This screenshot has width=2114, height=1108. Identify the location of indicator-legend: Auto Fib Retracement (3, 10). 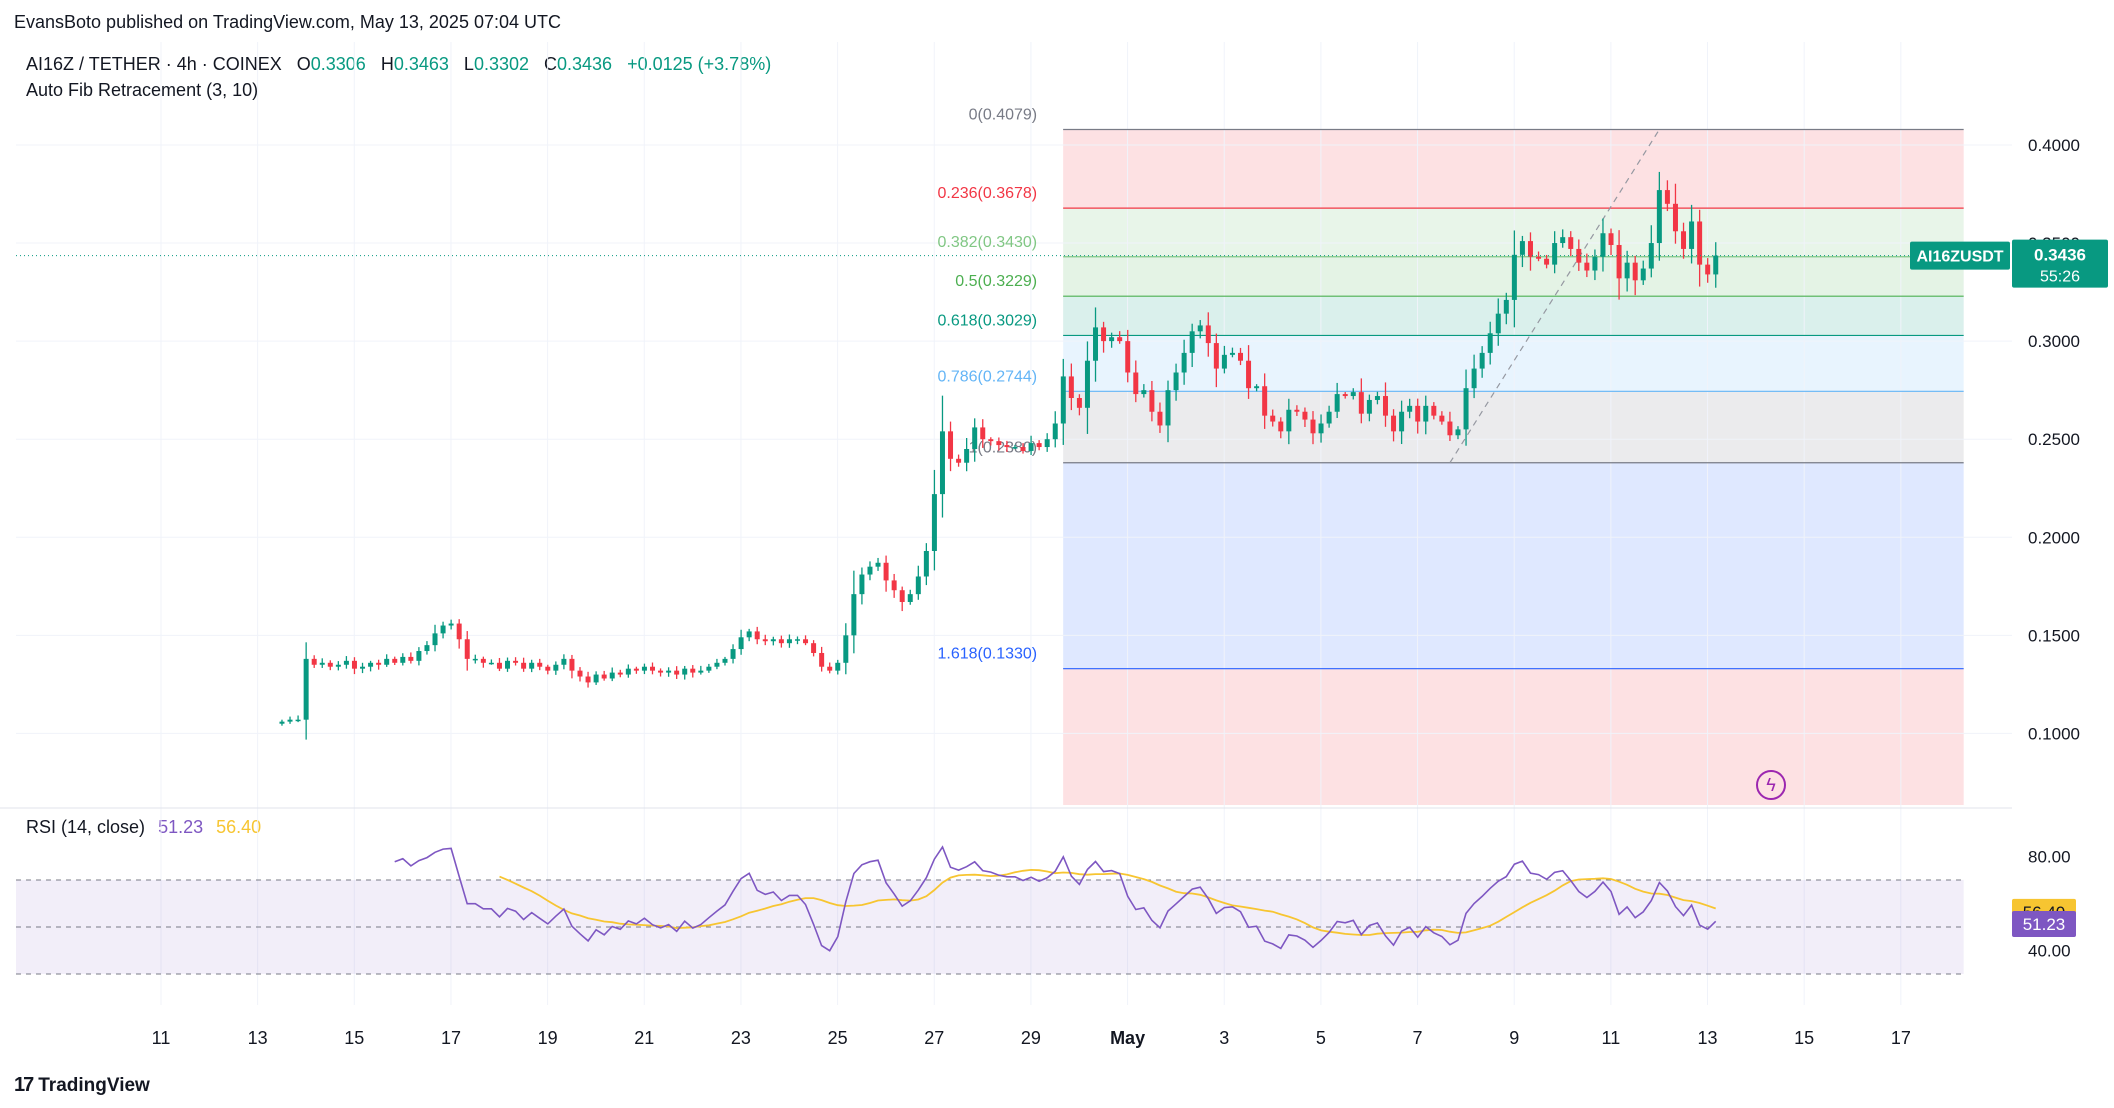
(142, 90).